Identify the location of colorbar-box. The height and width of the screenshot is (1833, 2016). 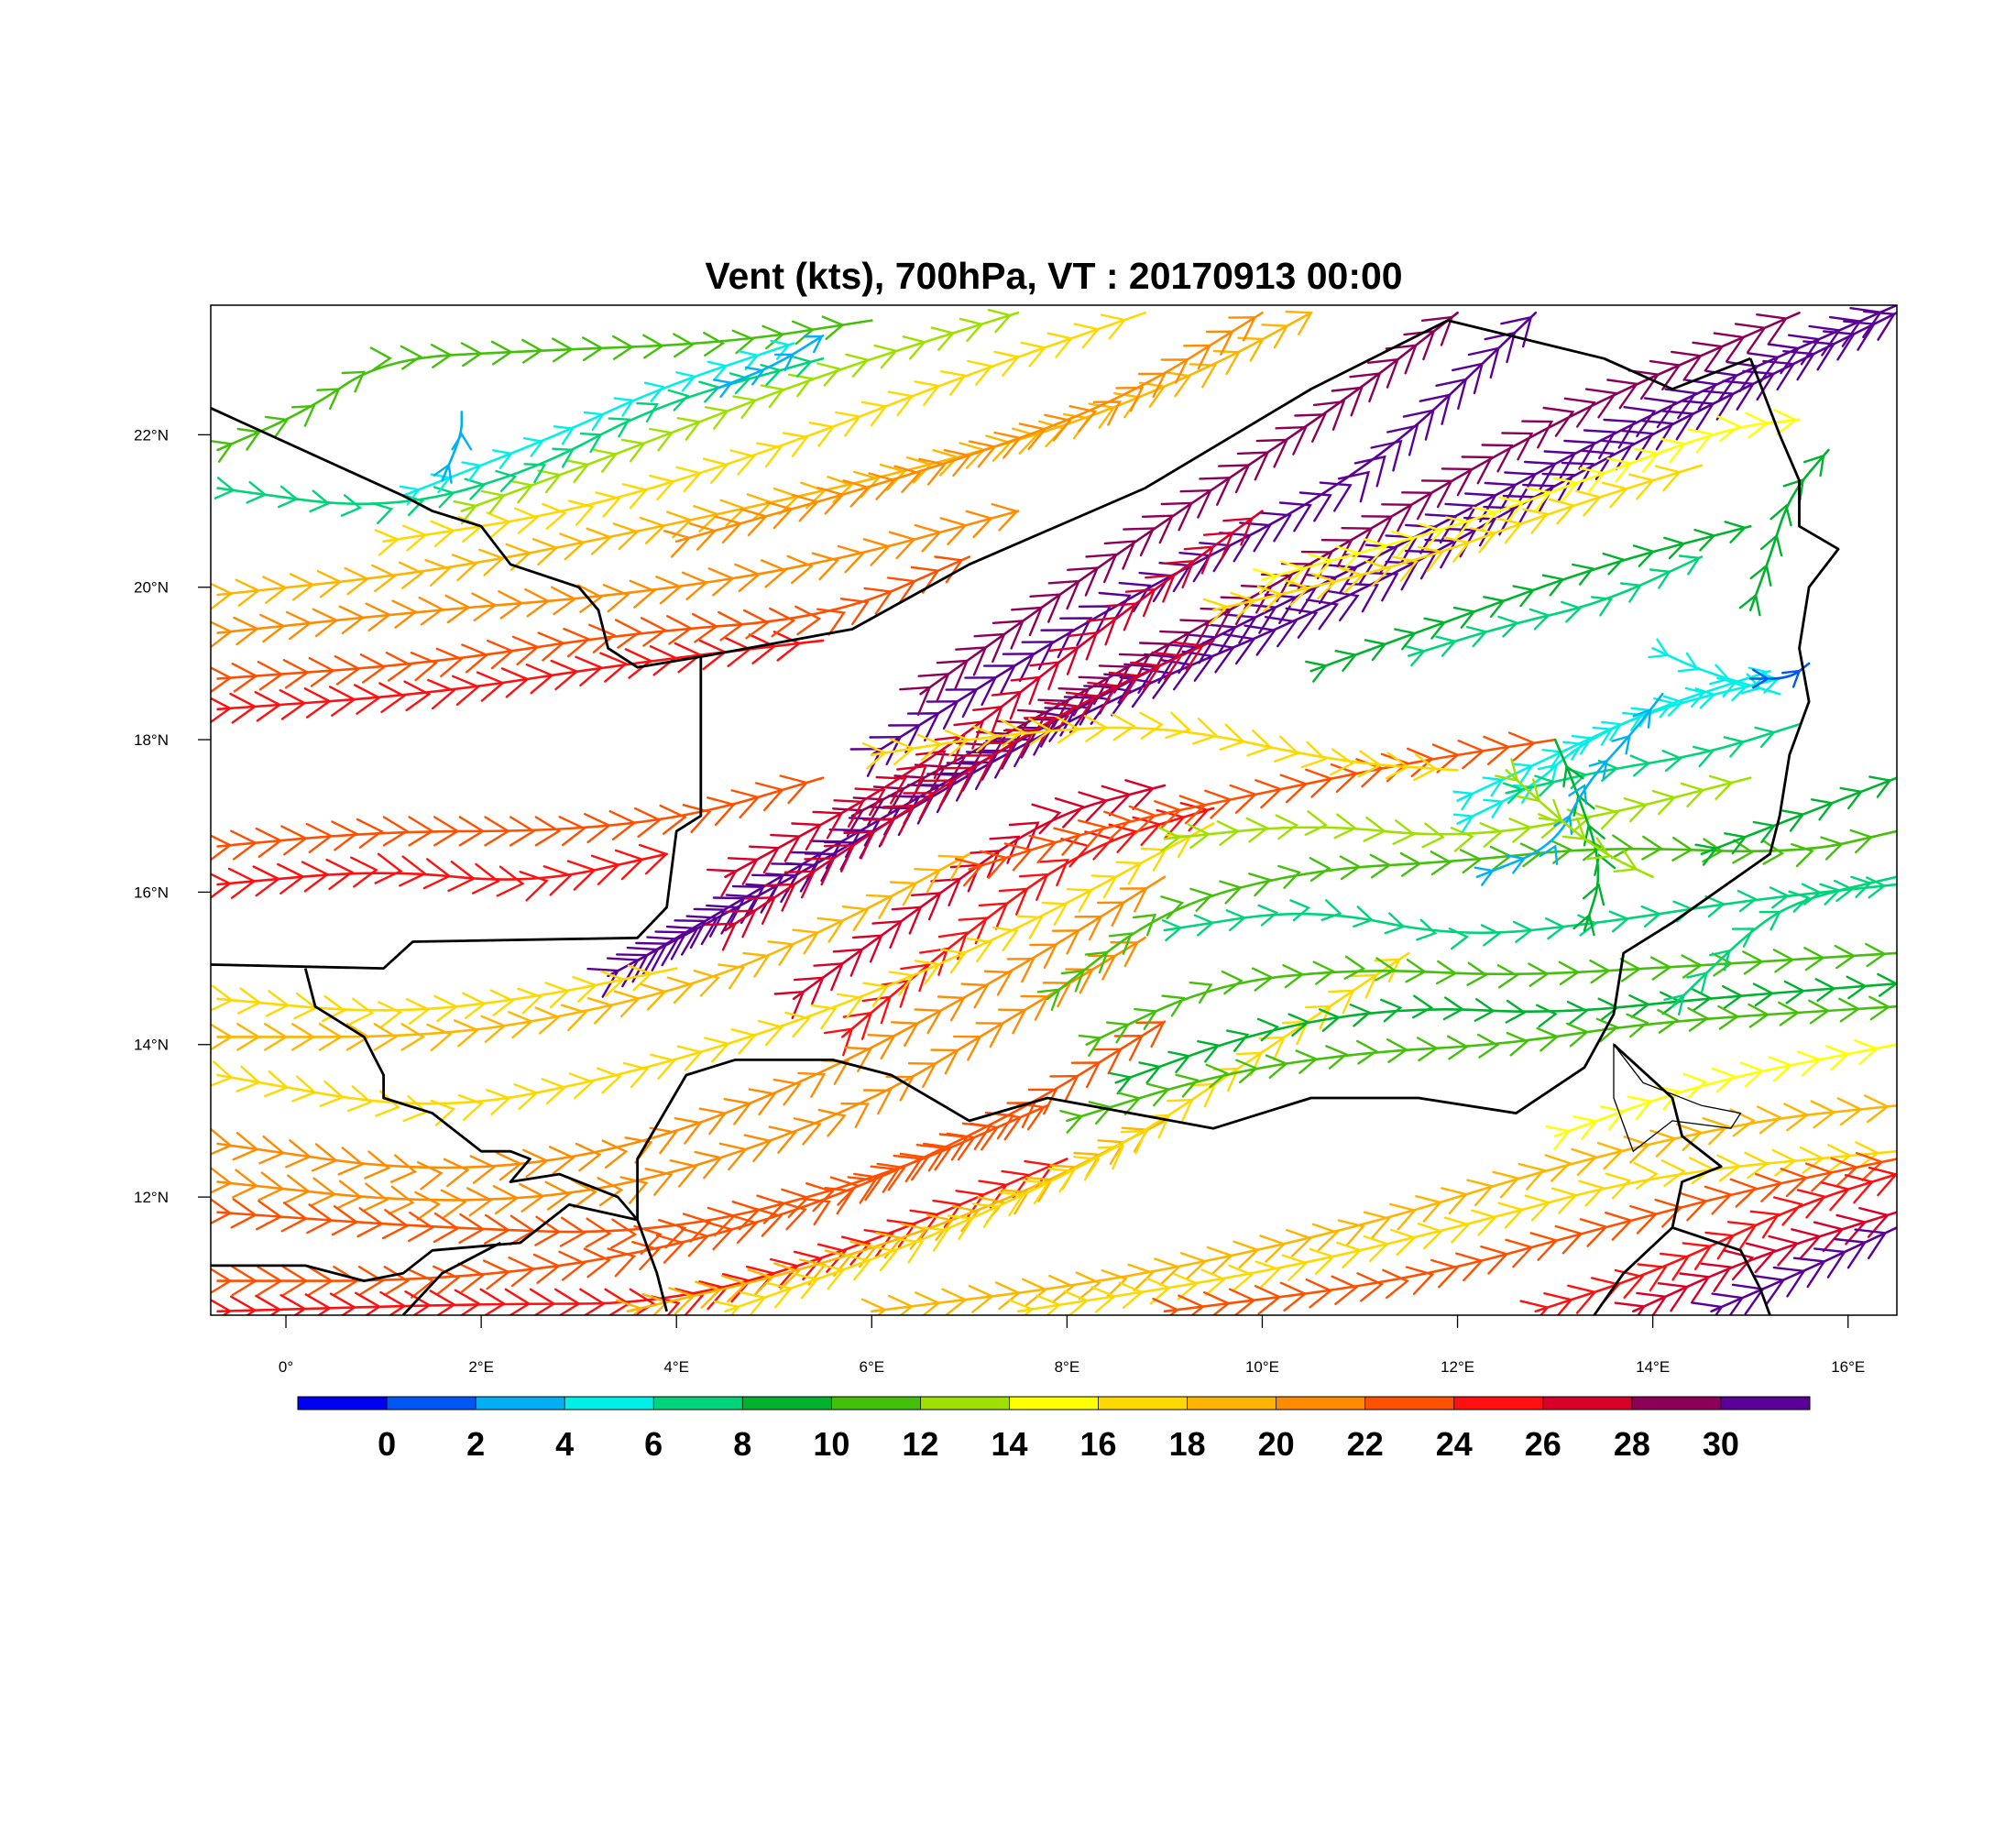
(1676, 1403).